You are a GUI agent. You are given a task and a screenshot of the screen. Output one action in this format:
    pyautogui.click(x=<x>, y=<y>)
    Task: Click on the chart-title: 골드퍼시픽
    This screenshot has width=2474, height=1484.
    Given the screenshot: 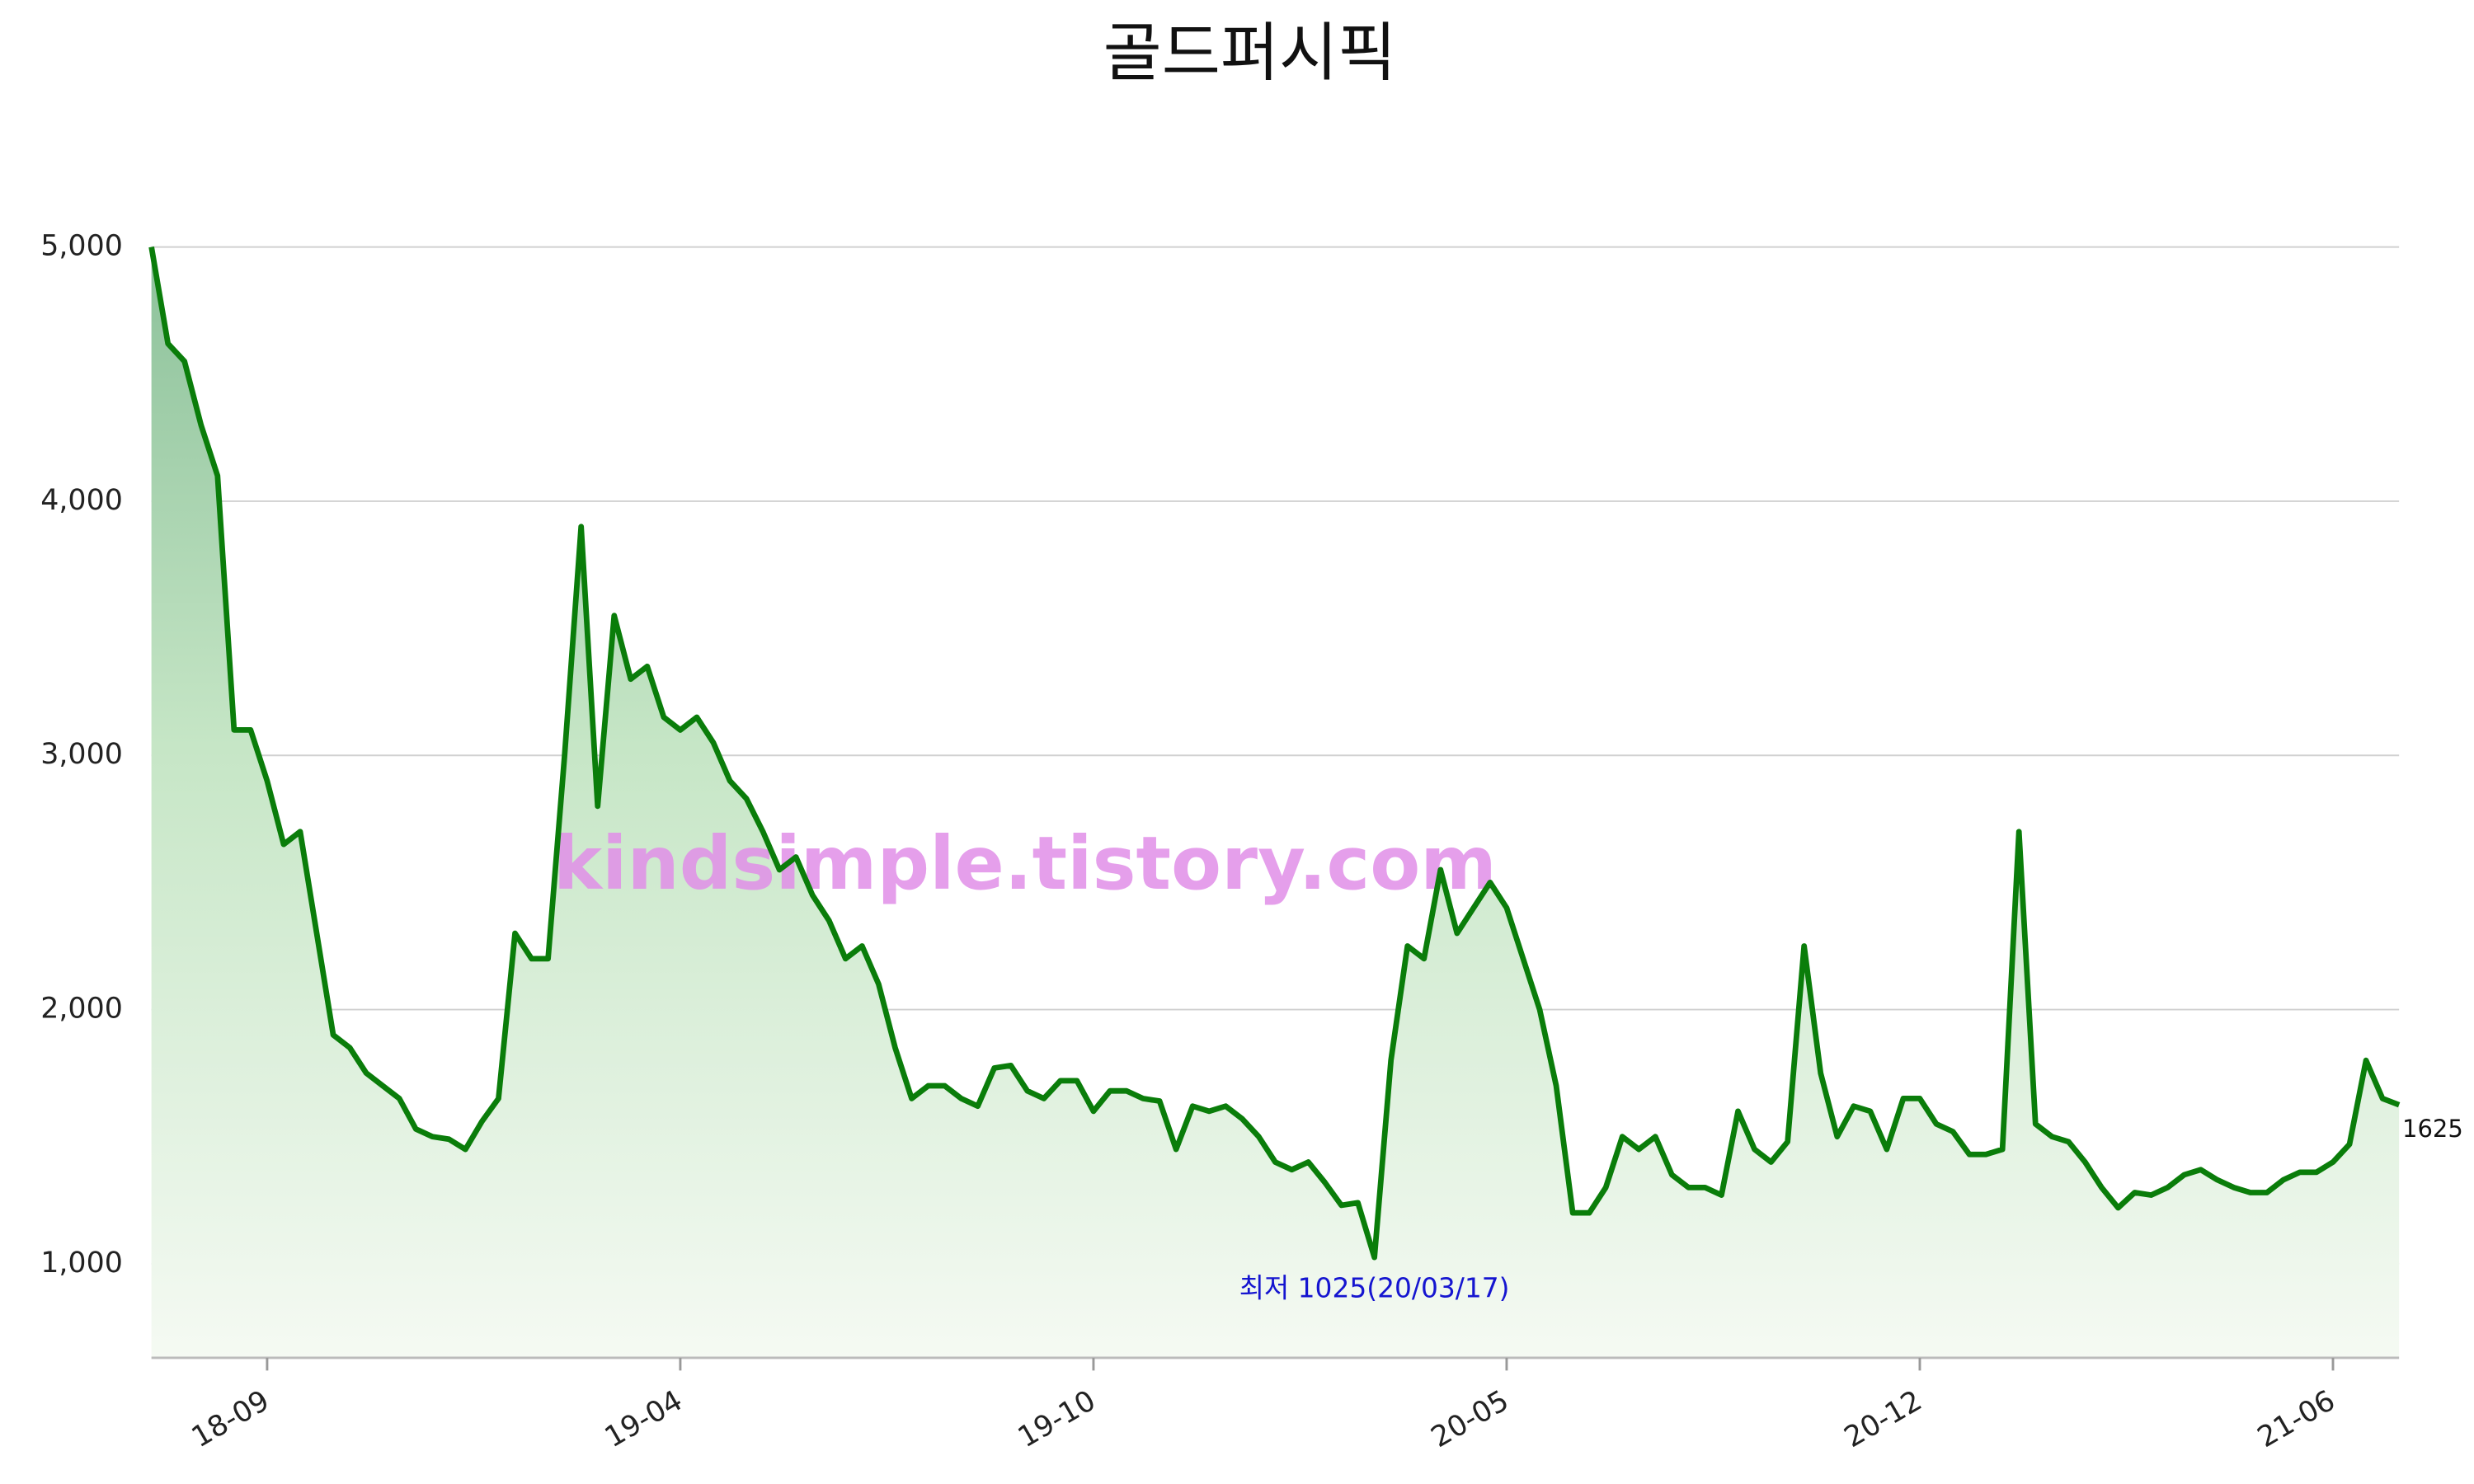 What is the action you would take?
    pyautogui.click(x=1250, y=54)
    